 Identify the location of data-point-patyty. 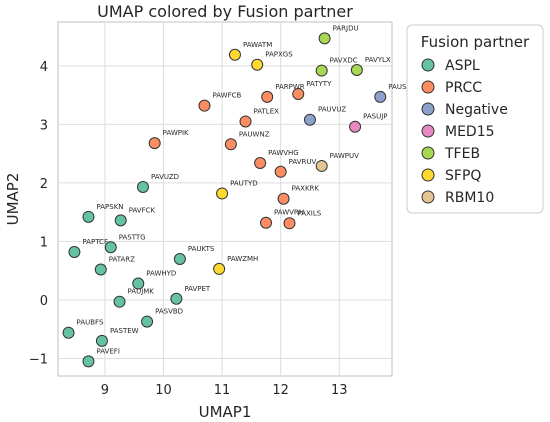
(298, 93).